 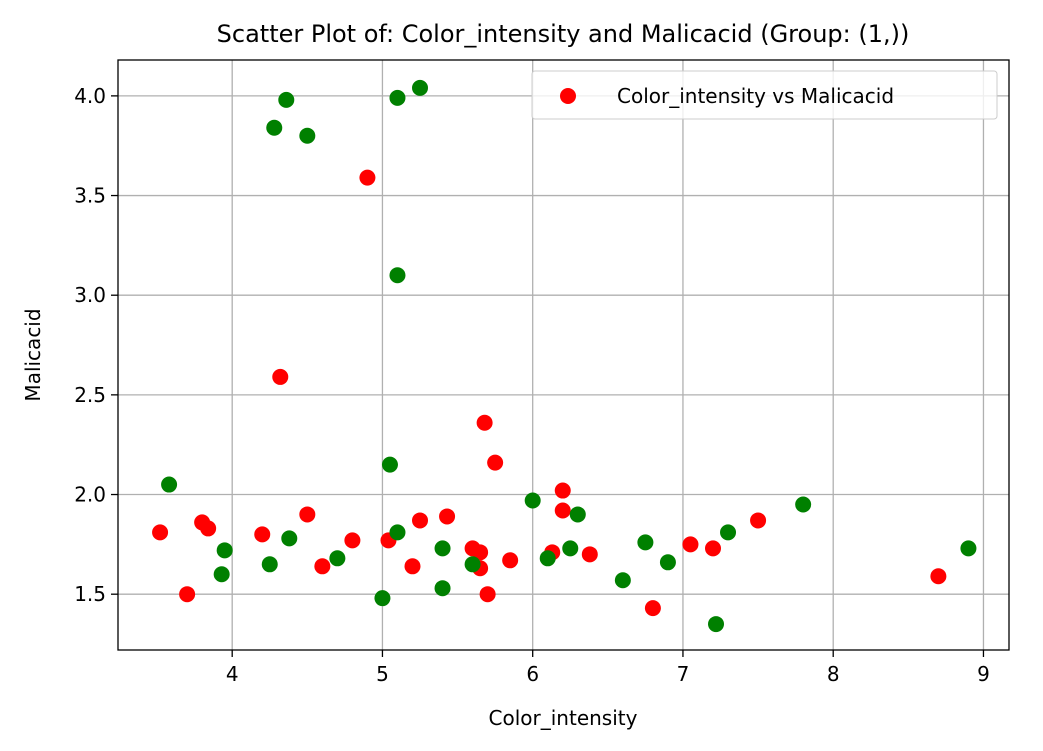 What do you see at coordinates (683, 674) in the screenshot?
I see `x-tick-label: 7` at bounding box center [683, 674].